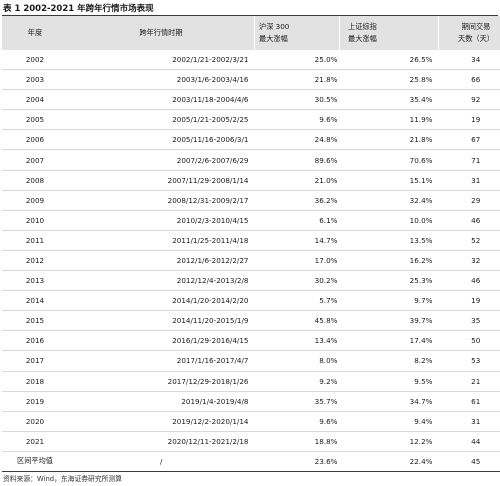 The image size is (500, 486). I want to click on cell-trading-days: 44, so click(469, 441).